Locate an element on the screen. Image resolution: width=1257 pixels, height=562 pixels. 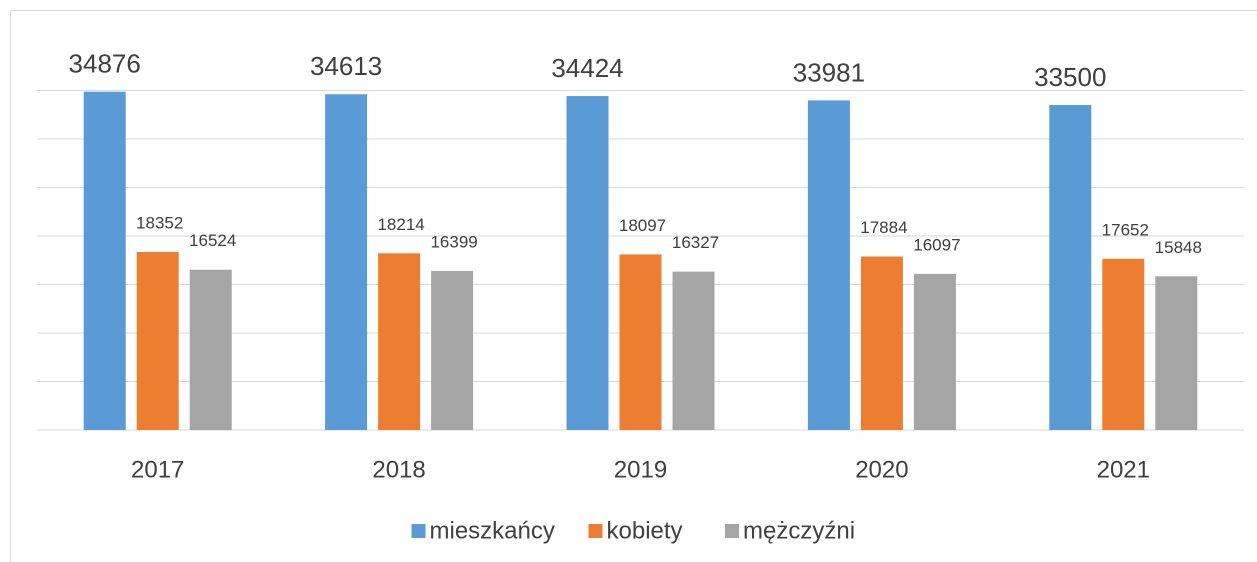
legend-label: kobiety is located at coordinates (645, 530).